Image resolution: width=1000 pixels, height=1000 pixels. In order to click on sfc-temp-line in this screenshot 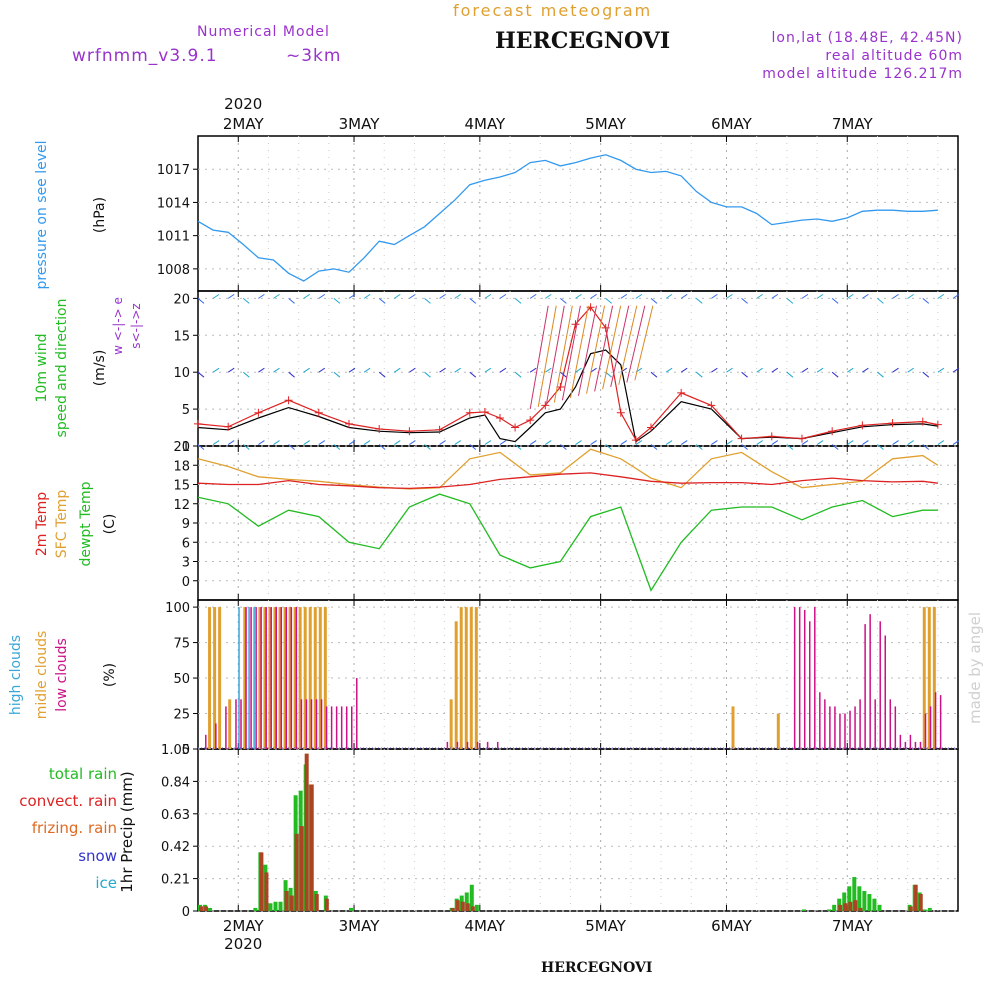, I will do `click(568, 469)`.